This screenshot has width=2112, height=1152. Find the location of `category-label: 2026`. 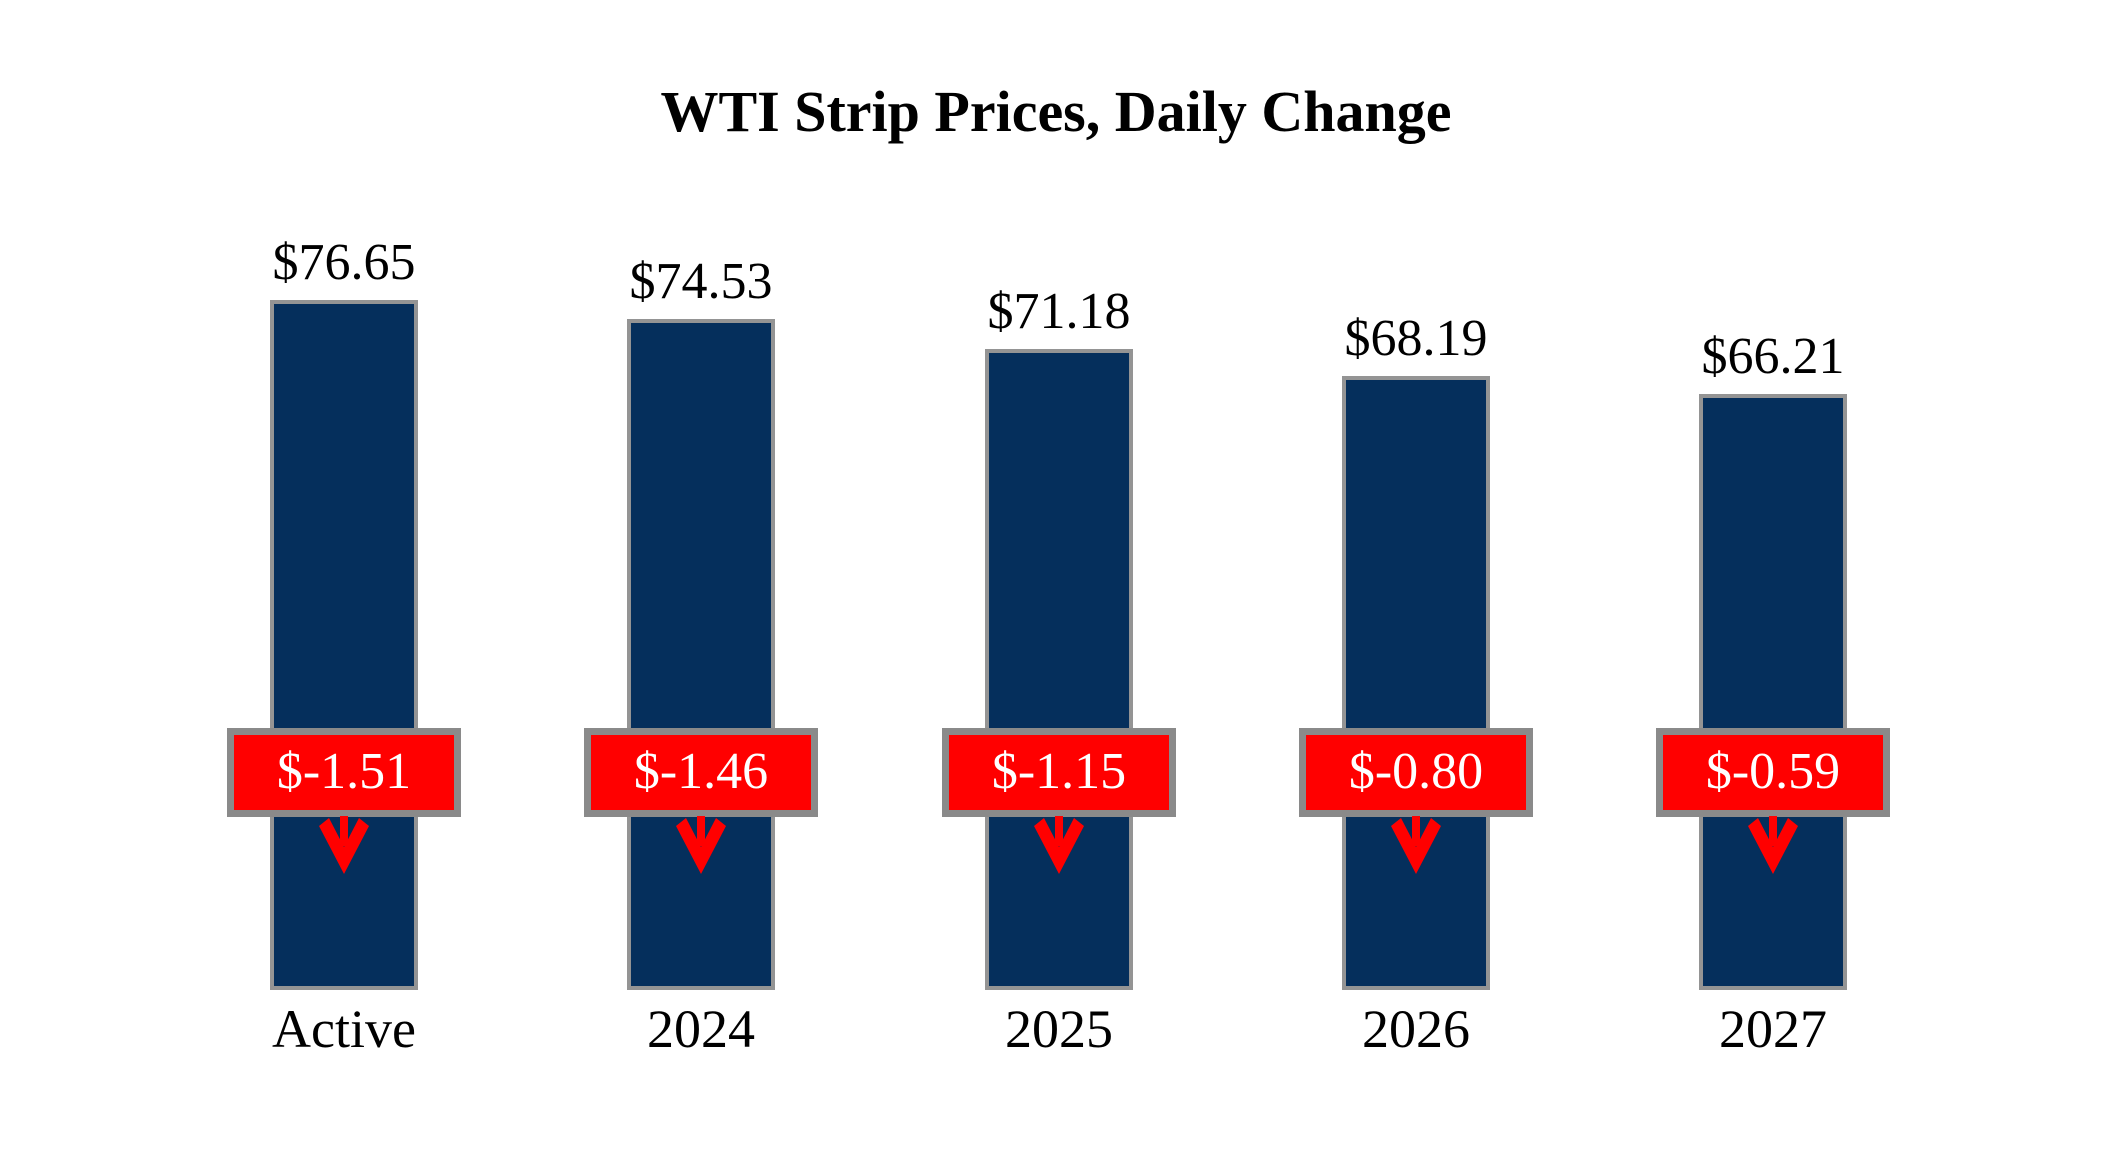

category-label: 2026 is located at coordinates (1416, 1029).